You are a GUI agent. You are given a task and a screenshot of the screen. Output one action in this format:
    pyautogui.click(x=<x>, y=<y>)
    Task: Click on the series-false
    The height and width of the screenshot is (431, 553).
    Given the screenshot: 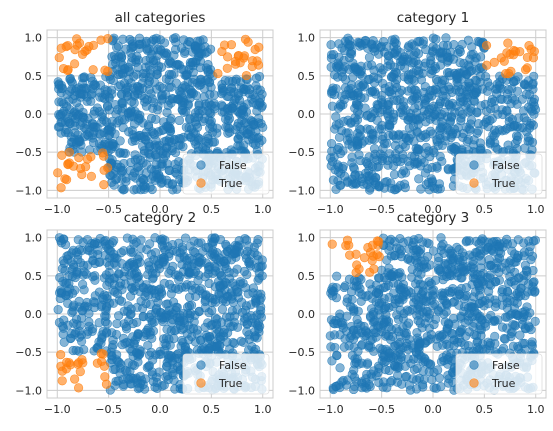 What is the action you would take?
    pyautogui.click(x=160, y=314)
    